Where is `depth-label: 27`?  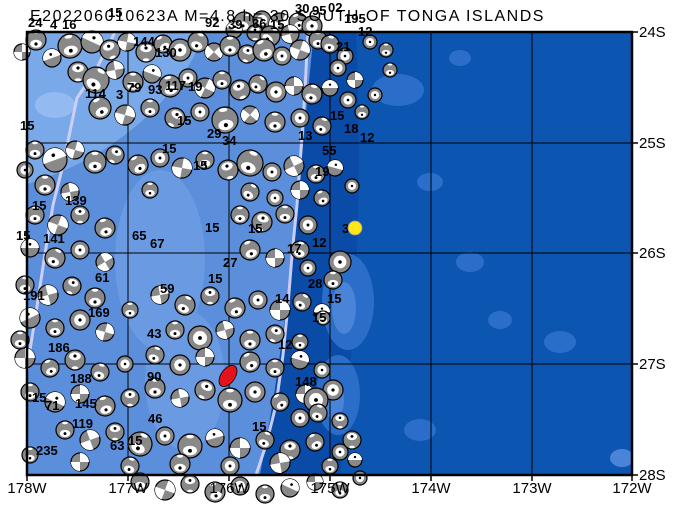 depth-label: 27 is located at coordinates (230, 262).